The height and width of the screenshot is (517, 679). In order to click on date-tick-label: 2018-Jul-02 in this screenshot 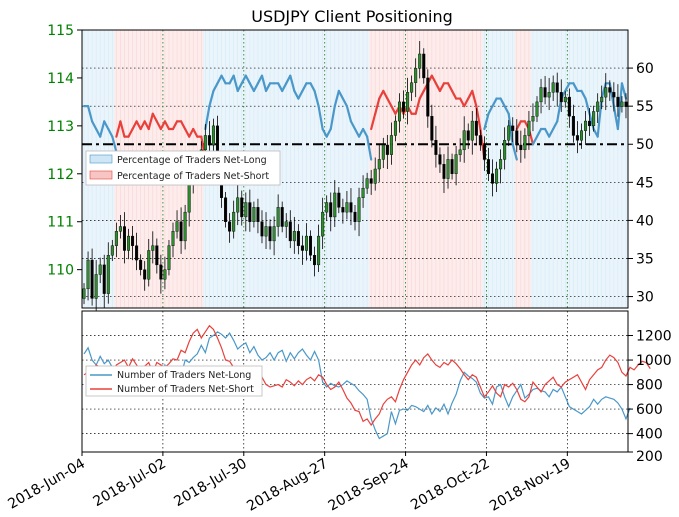, I will do `click(130, 483)`.